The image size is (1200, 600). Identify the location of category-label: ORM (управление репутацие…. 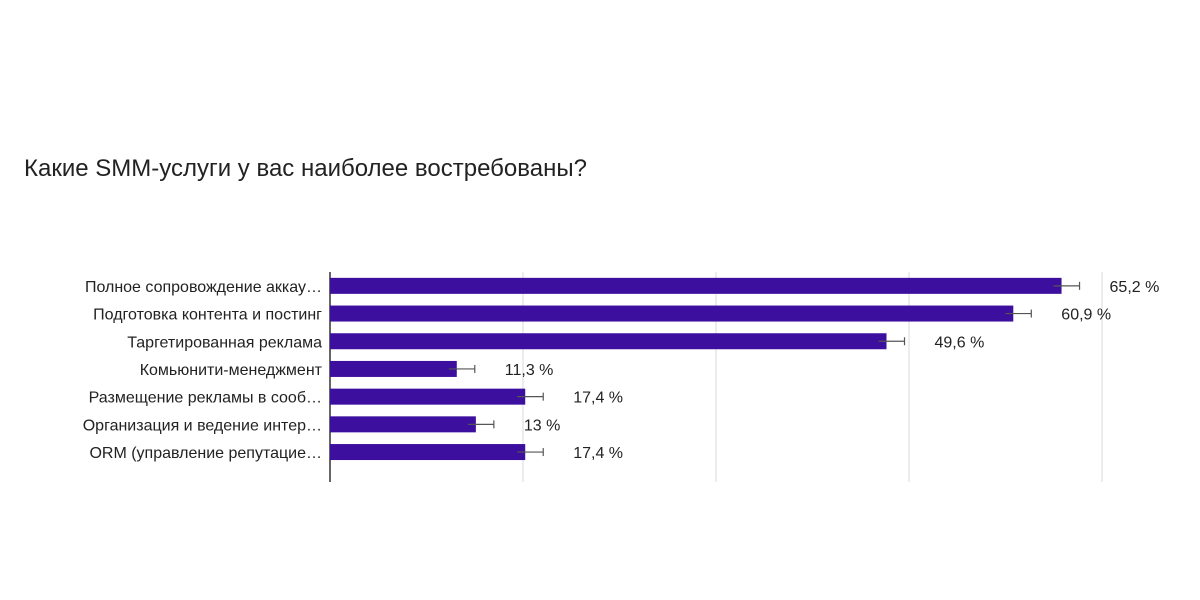
(205, 453).